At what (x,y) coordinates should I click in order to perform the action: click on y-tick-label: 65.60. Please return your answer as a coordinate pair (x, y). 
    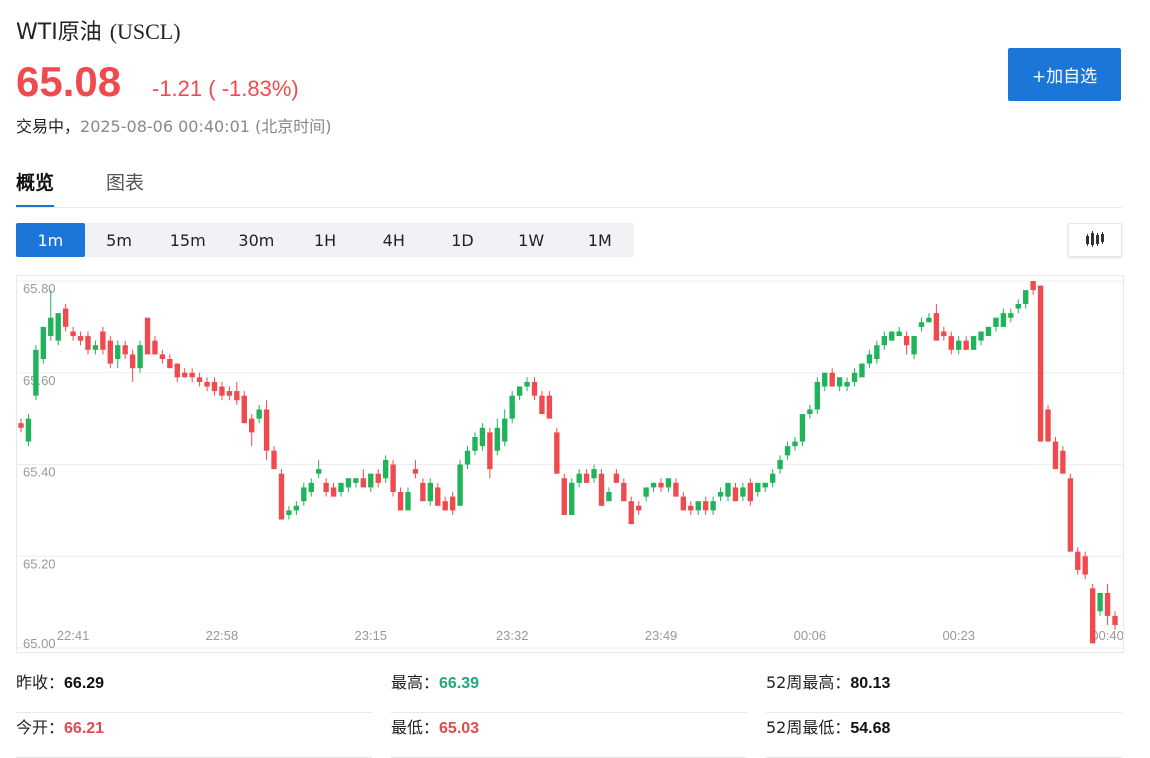
    Looking at the image, I should click on (39, 380).